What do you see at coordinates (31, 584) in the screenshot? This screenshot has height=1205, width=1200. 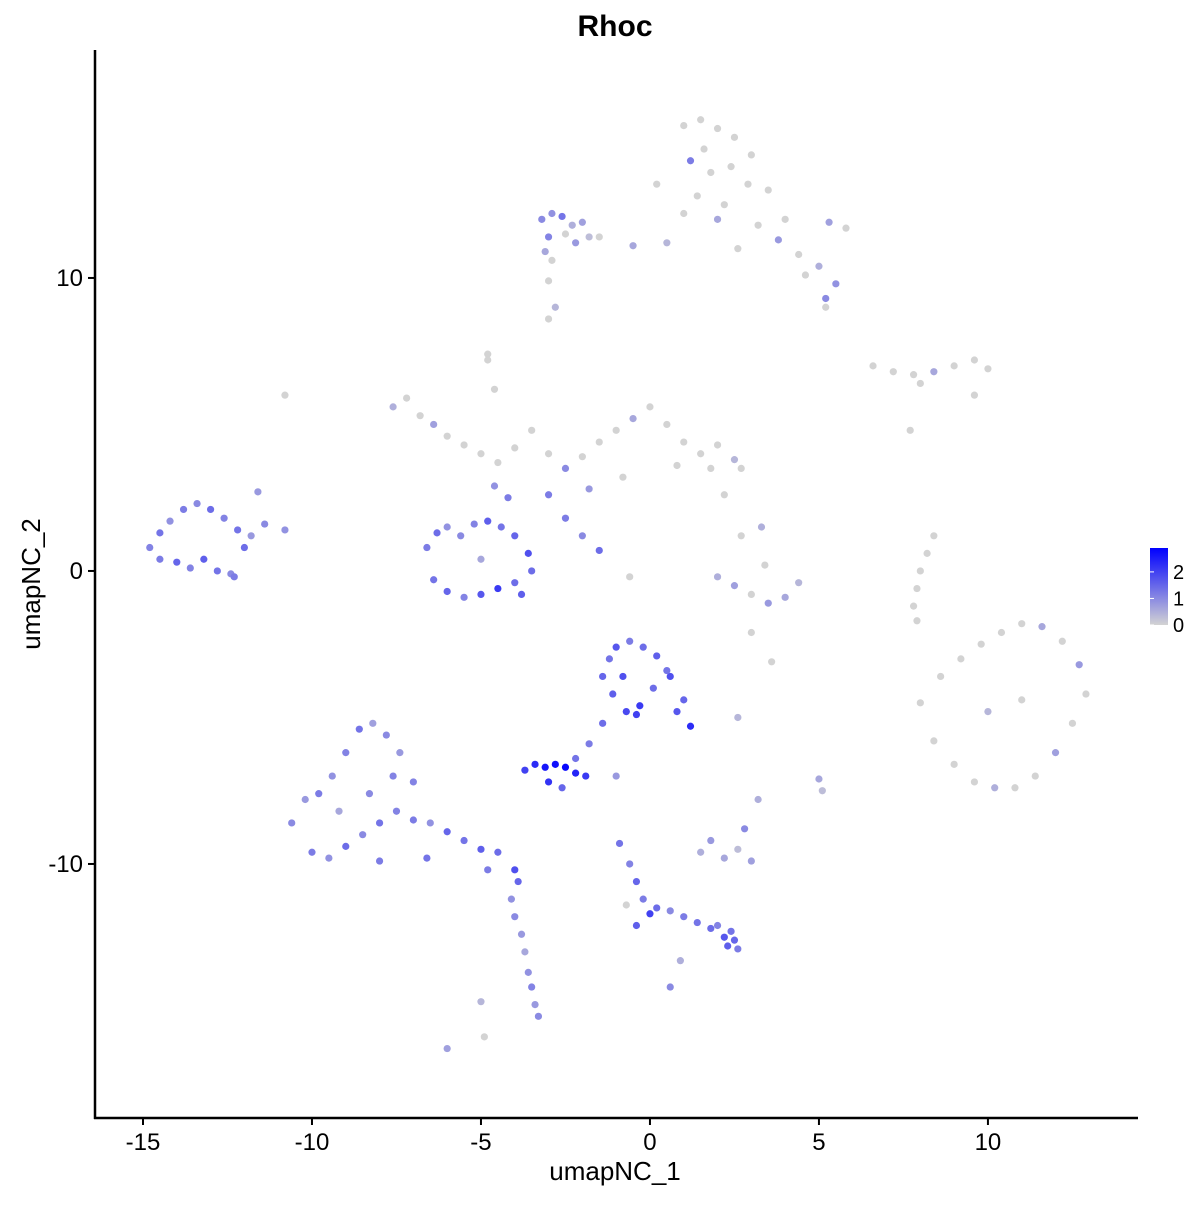 I see `y-axis-title: umapNC_2` at bounding box center [31, 584].